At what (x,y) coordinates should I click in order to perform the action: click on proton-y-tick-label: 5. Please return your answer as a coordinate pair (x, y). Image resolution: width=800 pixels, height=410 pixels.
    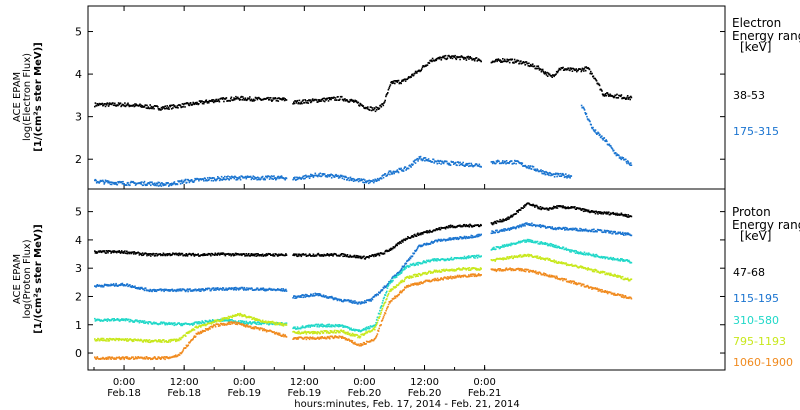
    Looking at the image, I should click on (78, 212).